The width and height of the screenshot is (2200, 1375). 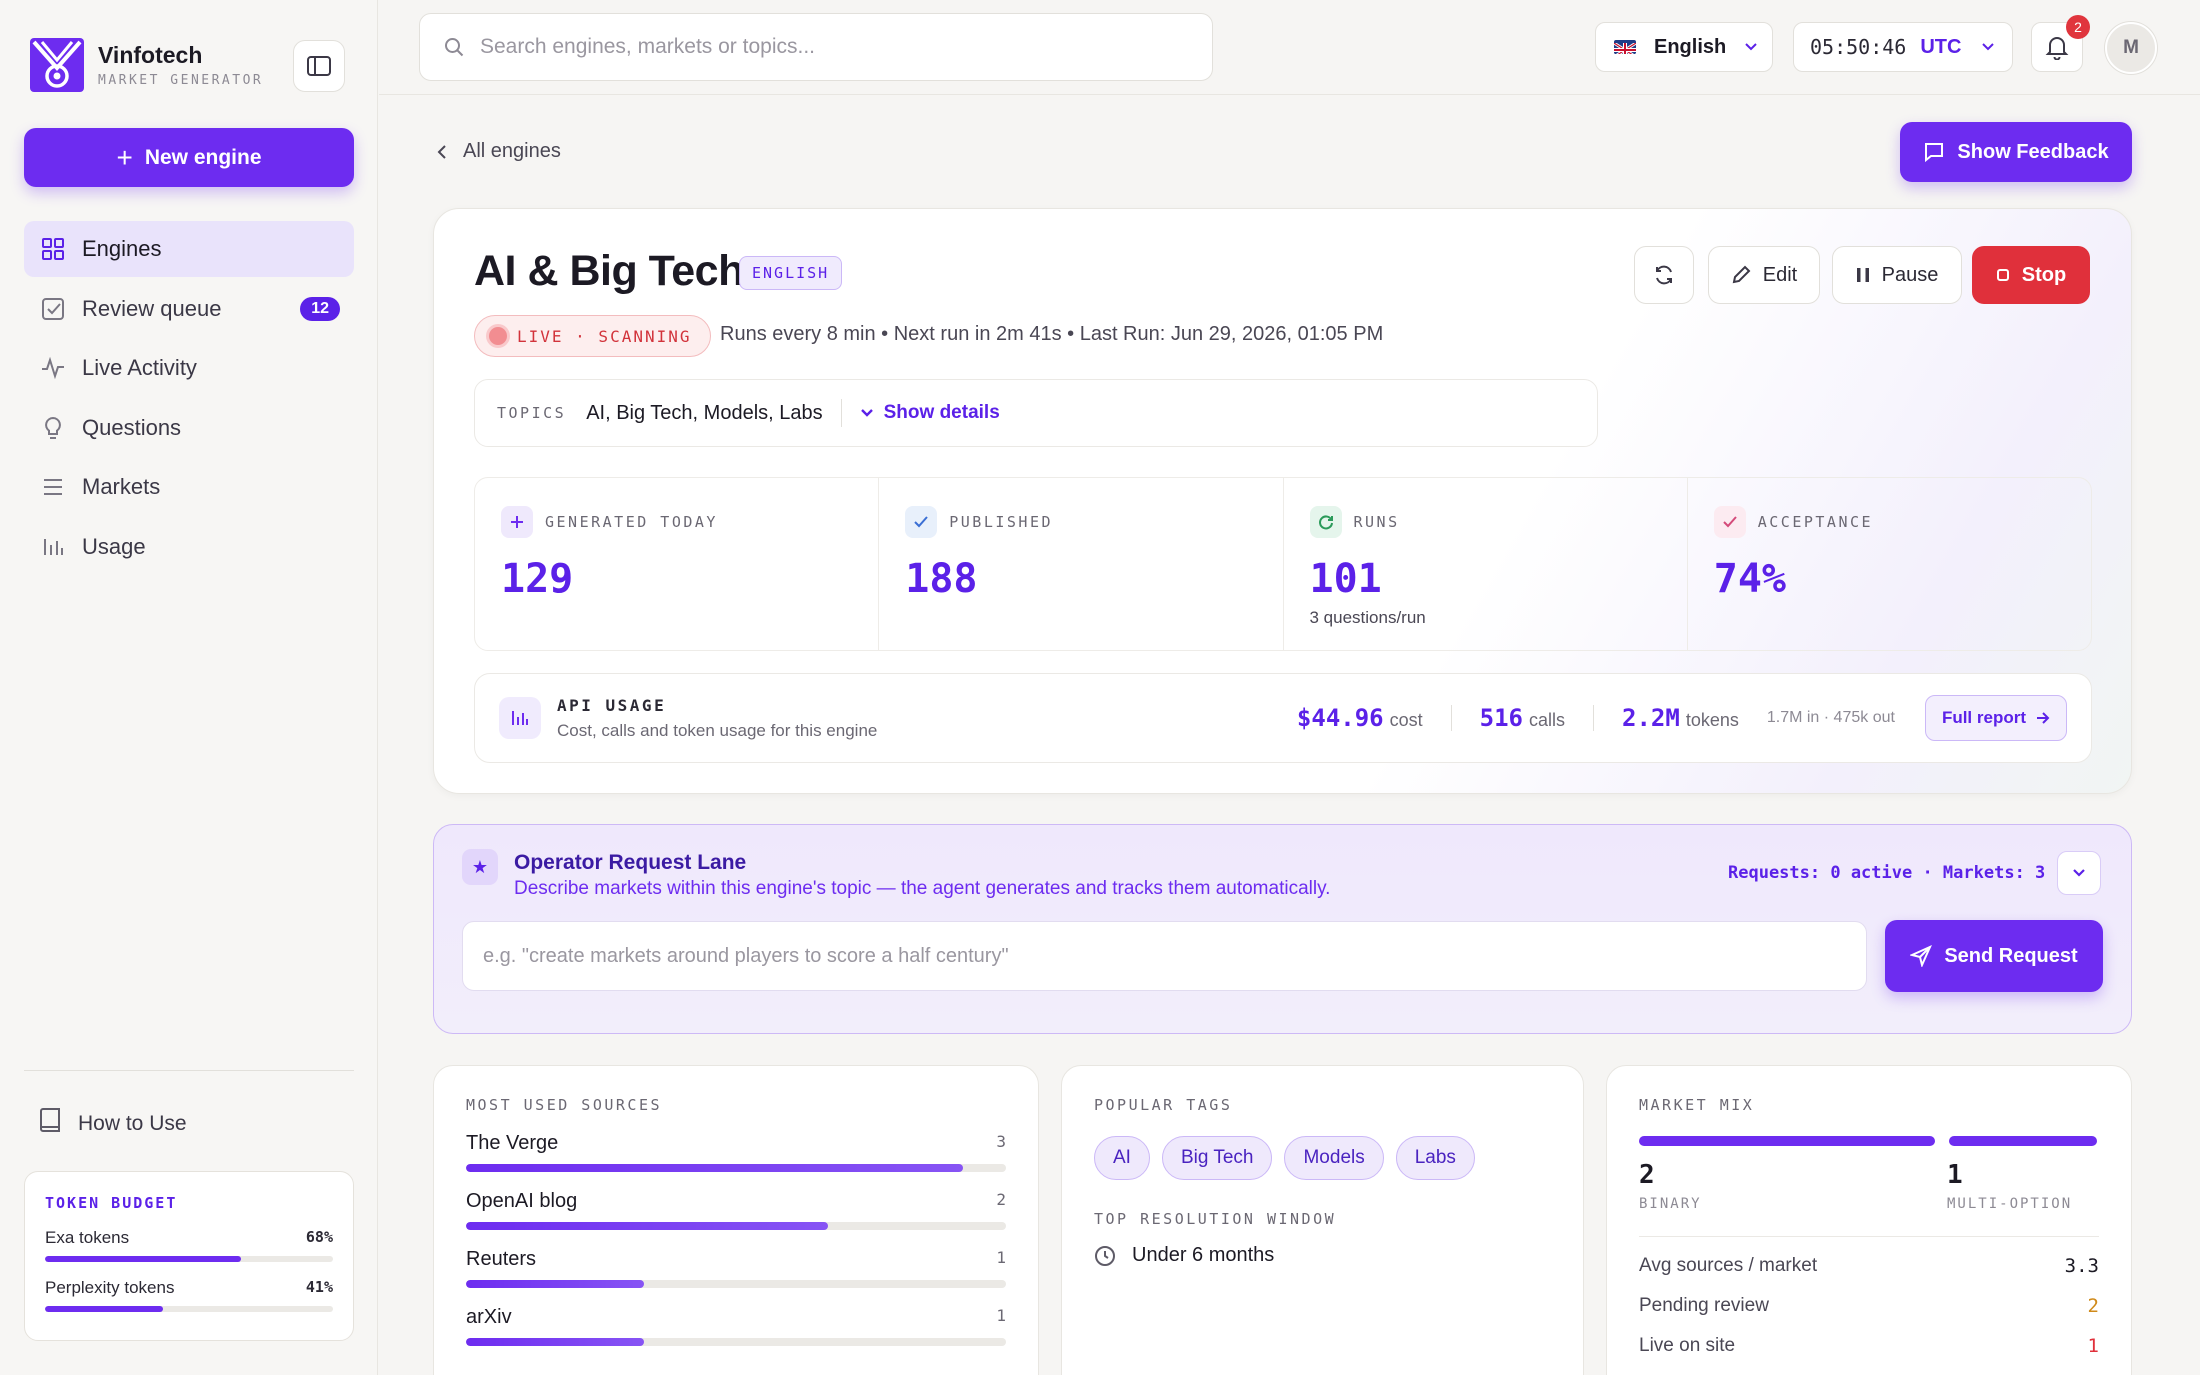 What do you see at coordinates (921, 522) in the screenshot?
I see `check-icon` at bounding box center [921, 522].